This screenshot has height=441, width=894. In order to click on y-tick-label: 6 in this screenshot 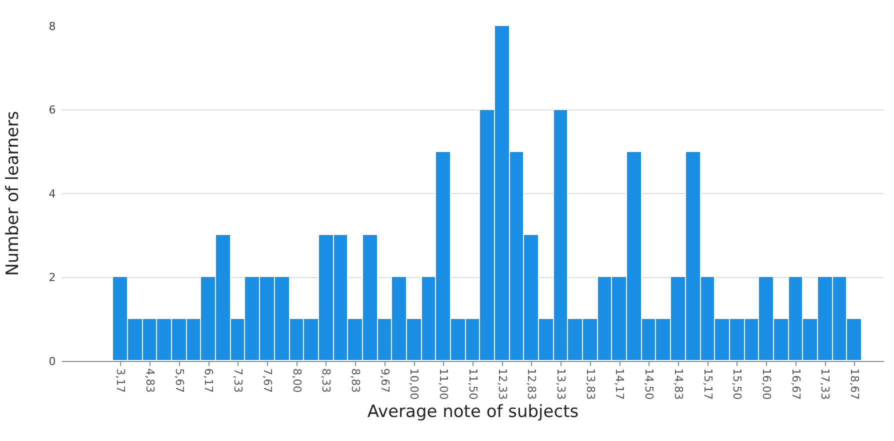, I will do `click(52, 110)`.